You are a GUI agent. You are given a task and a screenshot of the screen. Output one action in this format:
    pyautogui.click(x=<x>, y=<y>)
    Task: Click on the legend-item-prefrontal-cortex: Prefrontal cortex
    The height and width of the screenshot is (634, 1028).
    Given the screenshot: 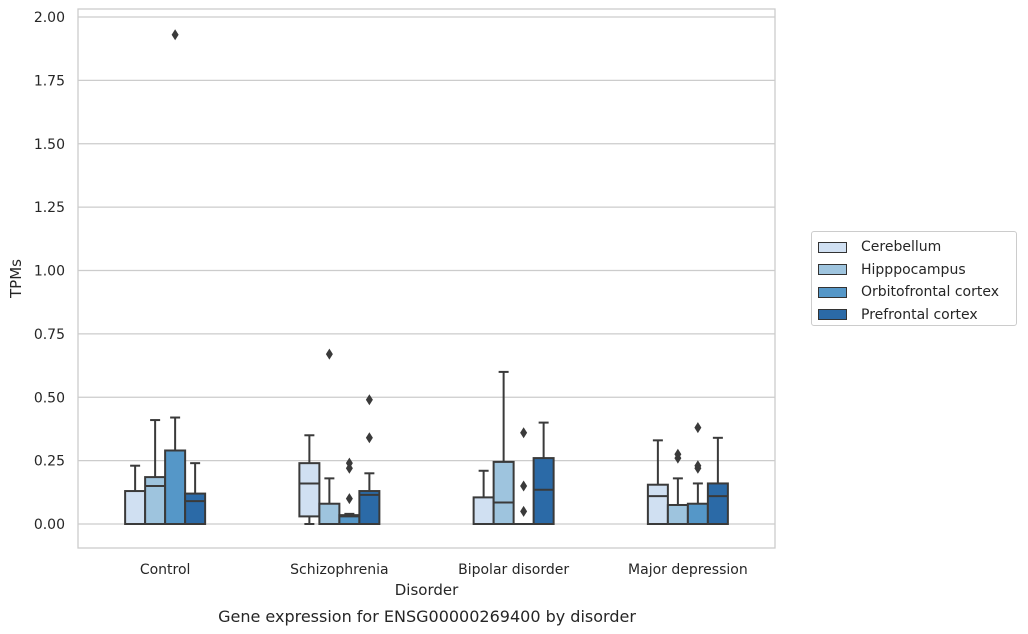 What is the action you would take?
    pyautogui.click(x=917, y=315)
    